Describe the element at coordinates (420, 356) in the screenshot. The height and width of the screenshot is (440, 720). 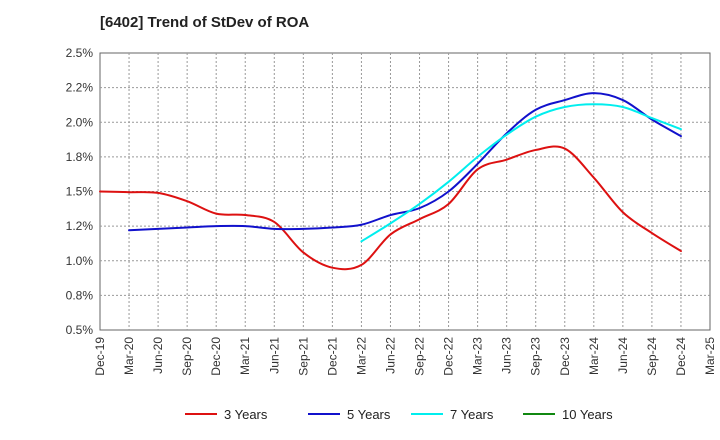
I see `x-tick-label: Sep-22` at that location.